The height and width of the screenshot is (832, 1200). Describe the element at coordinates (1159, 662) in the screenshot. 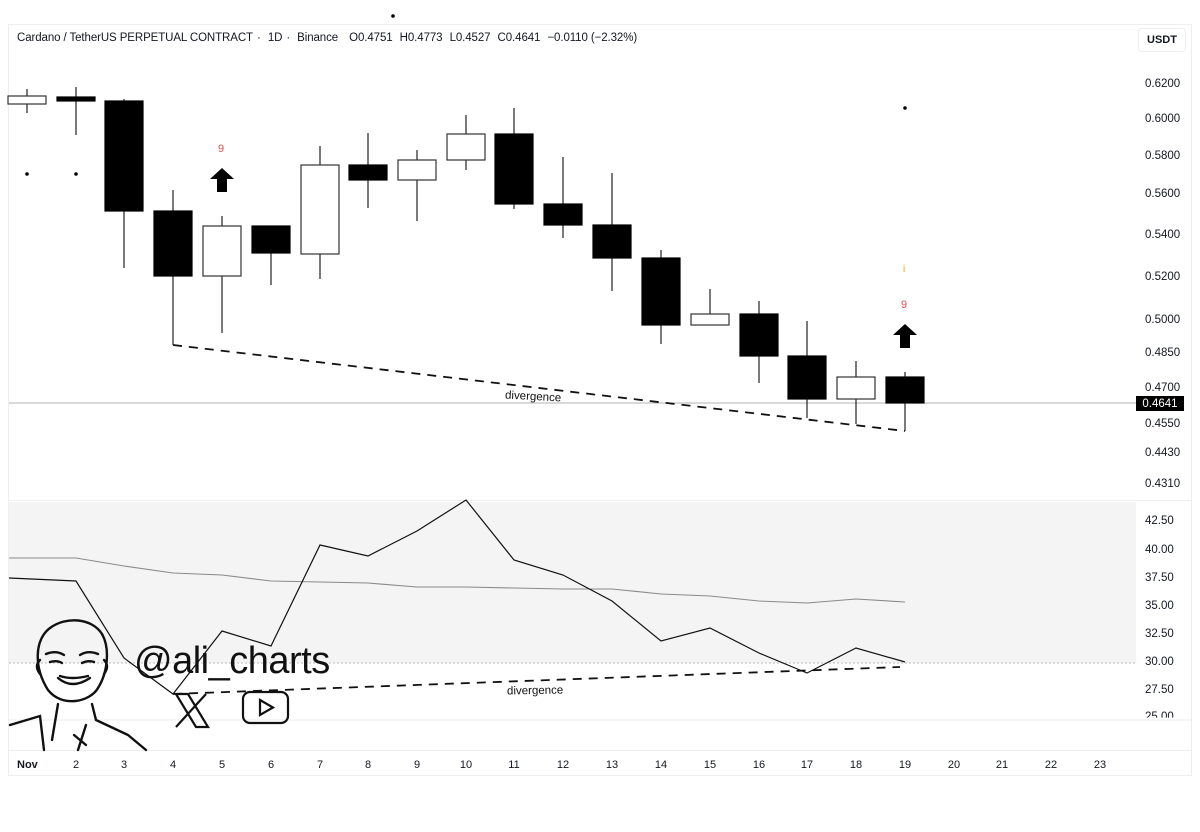

I see `rsi-tick-label: 30.00` at that location.